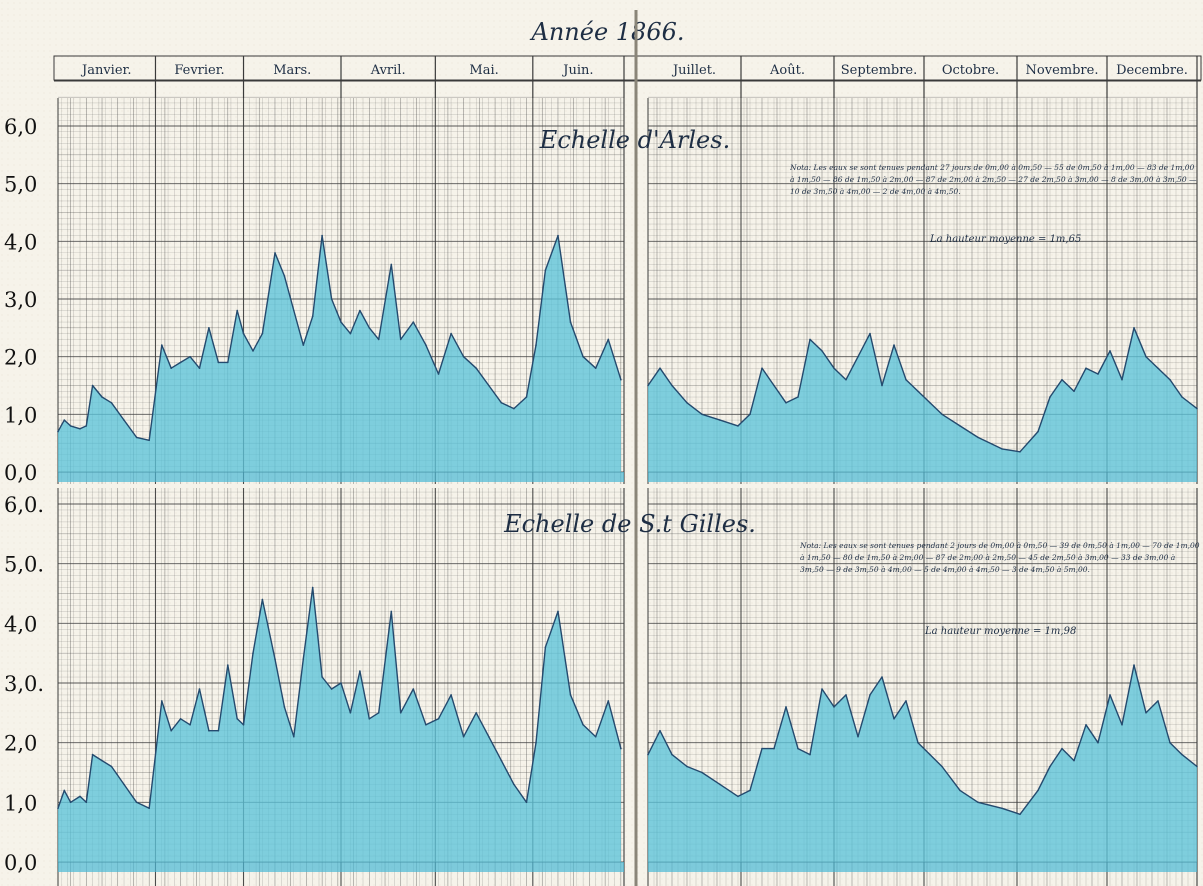 This screenshot has height=886, width=1203. I want to click on month-label: Octobre., so click(970, 70).